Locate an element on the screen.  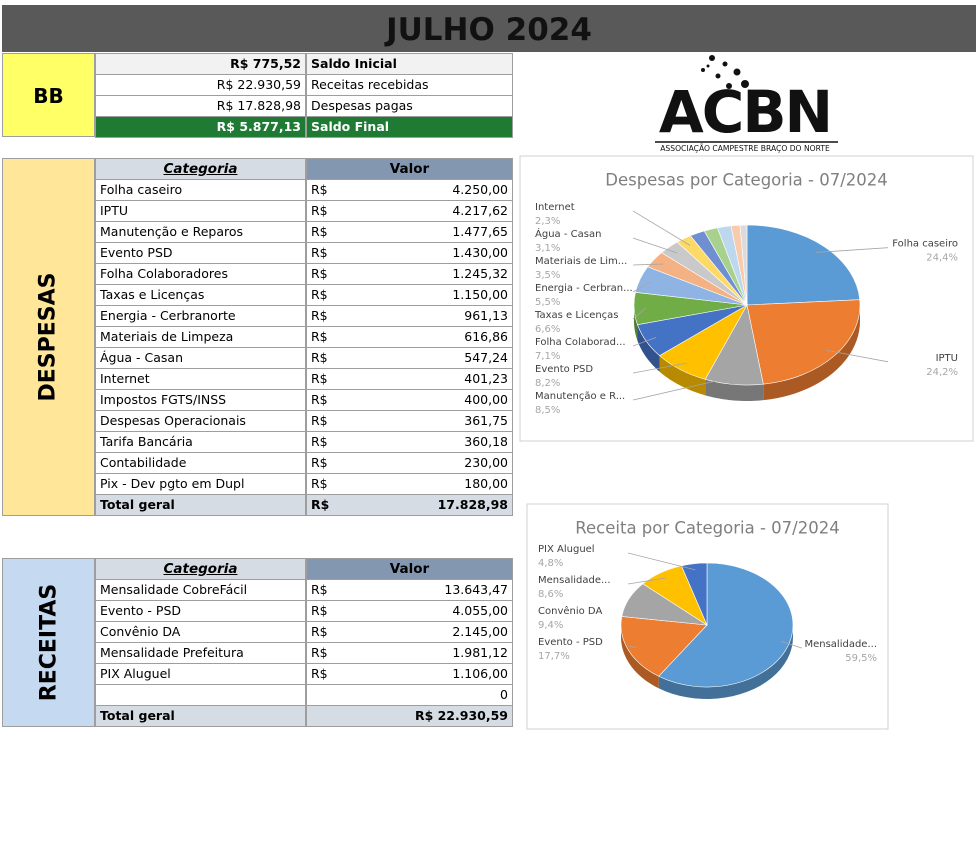
category-cell: Convênio DA is located at coordinates (200, 632).